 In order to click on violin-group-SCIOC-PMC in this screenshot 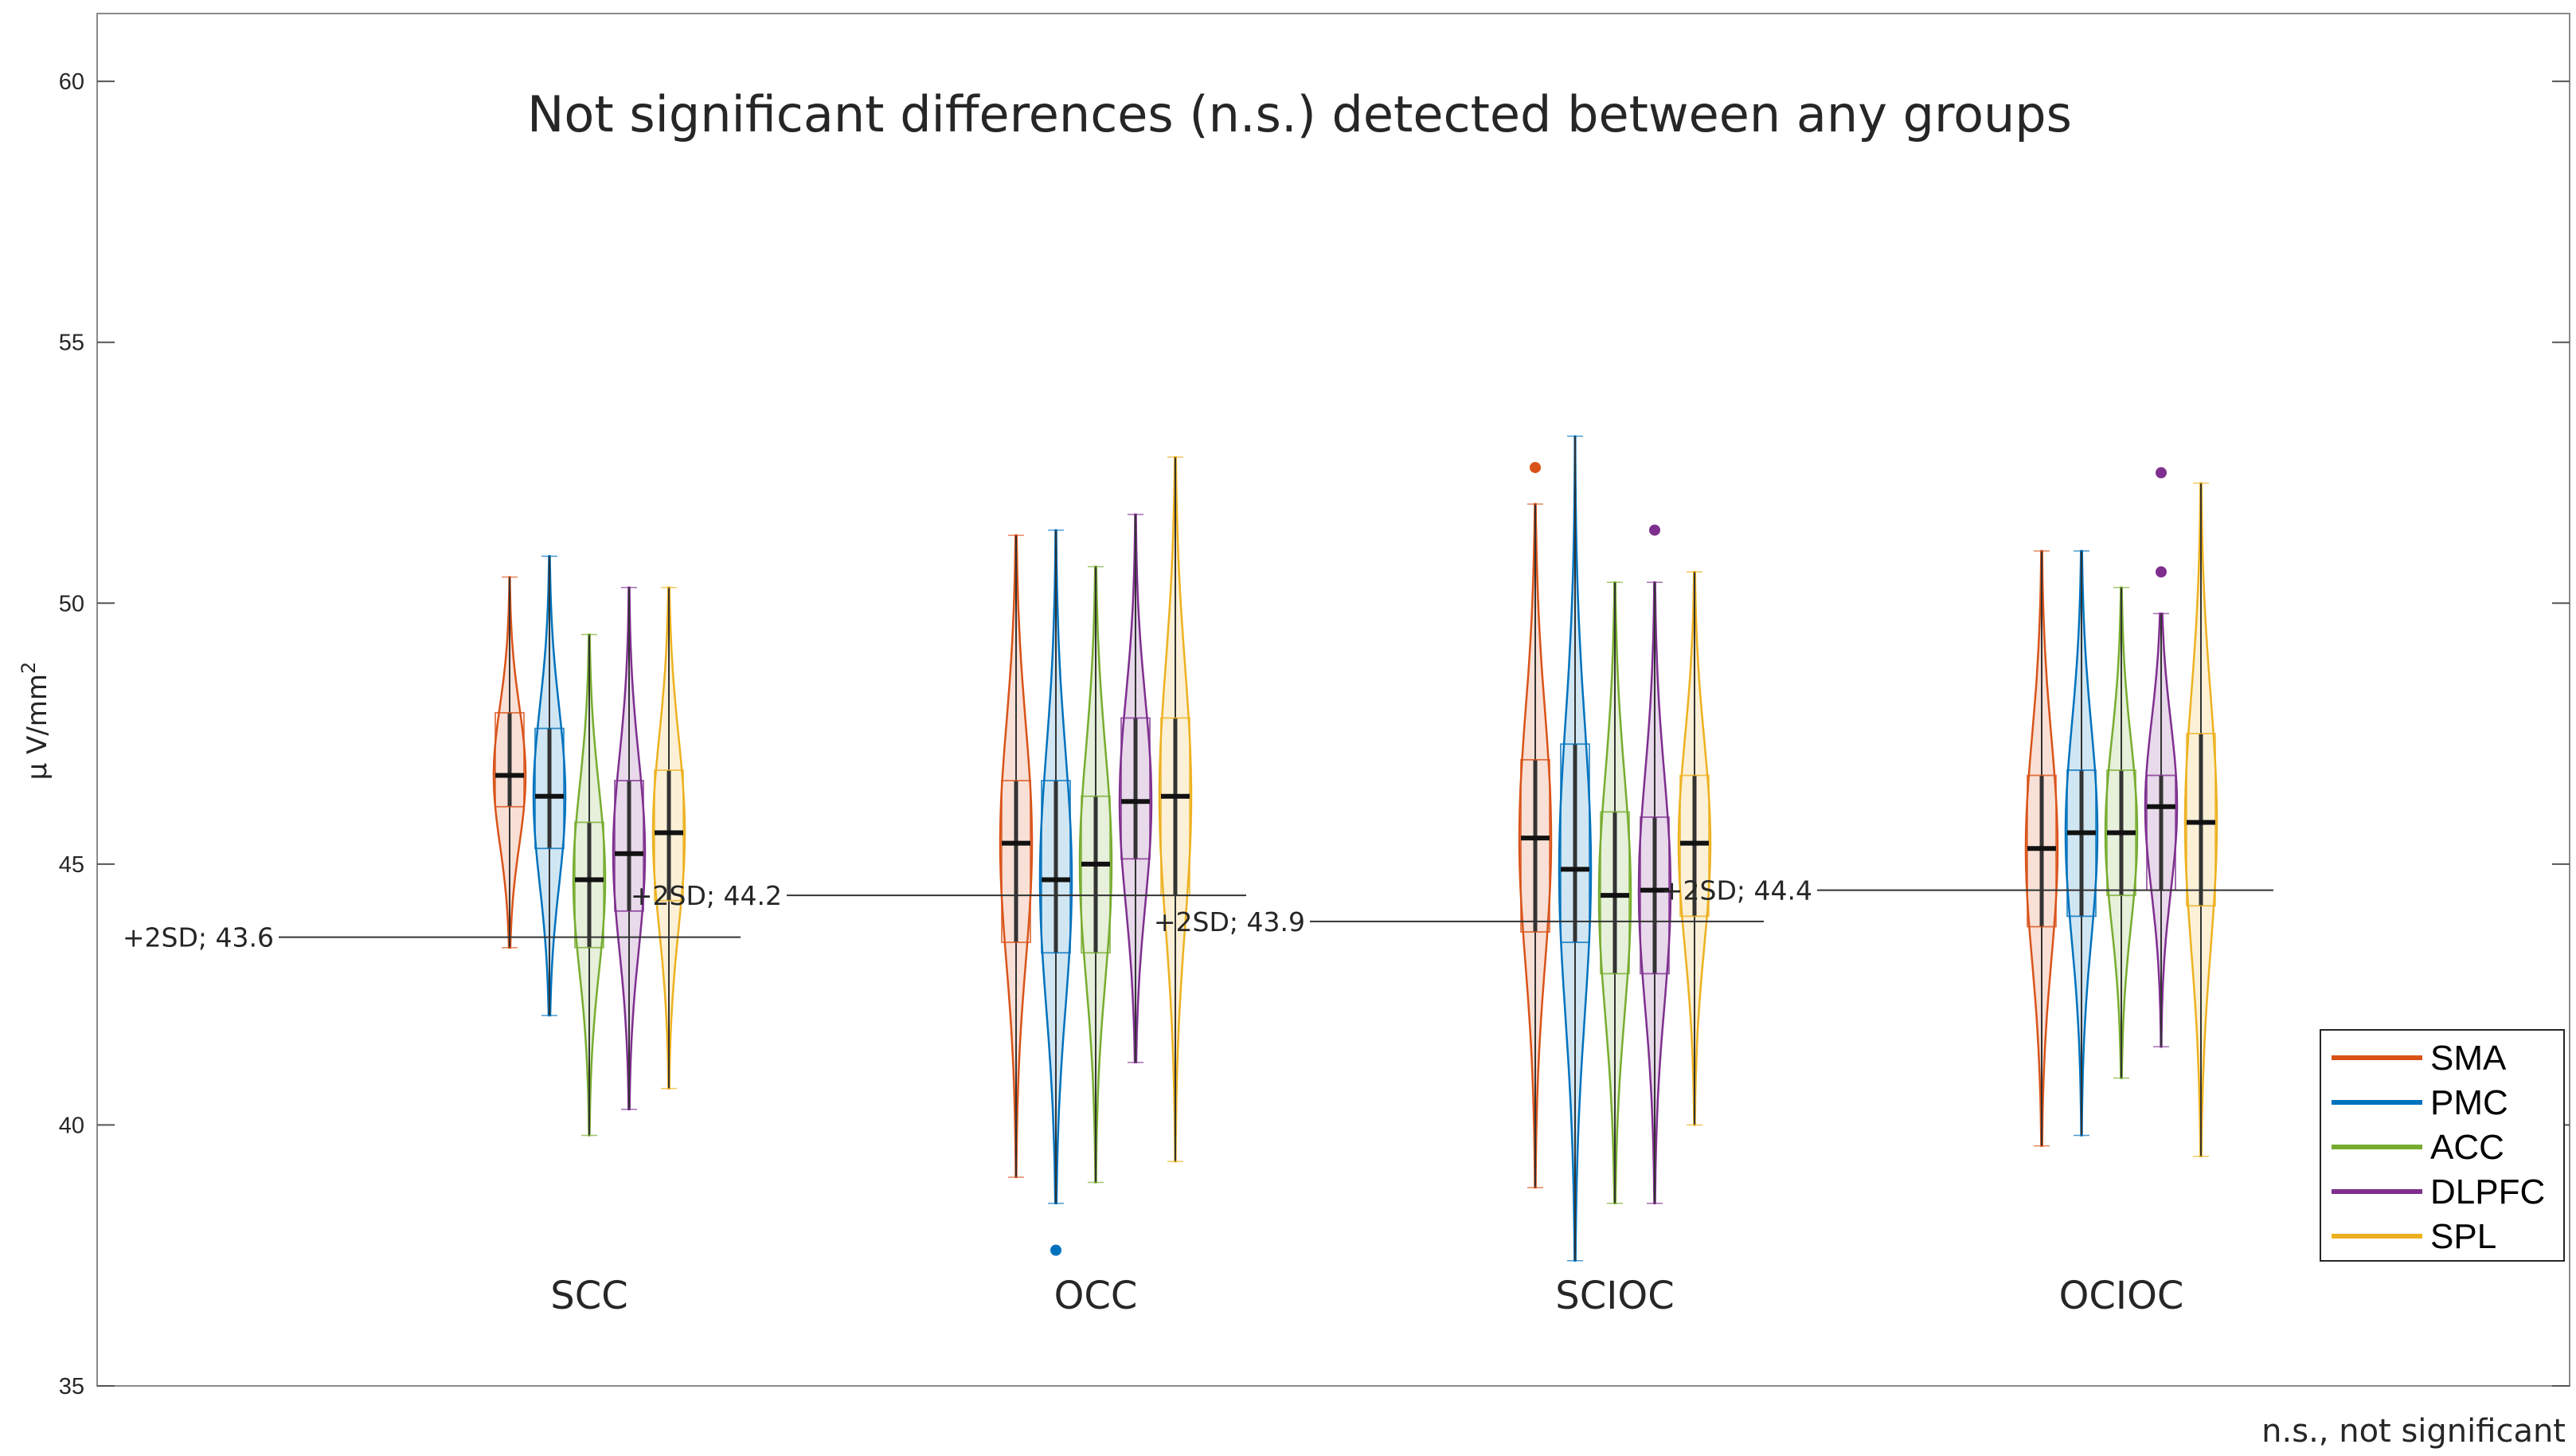, I will do `click(1575, 848)`.